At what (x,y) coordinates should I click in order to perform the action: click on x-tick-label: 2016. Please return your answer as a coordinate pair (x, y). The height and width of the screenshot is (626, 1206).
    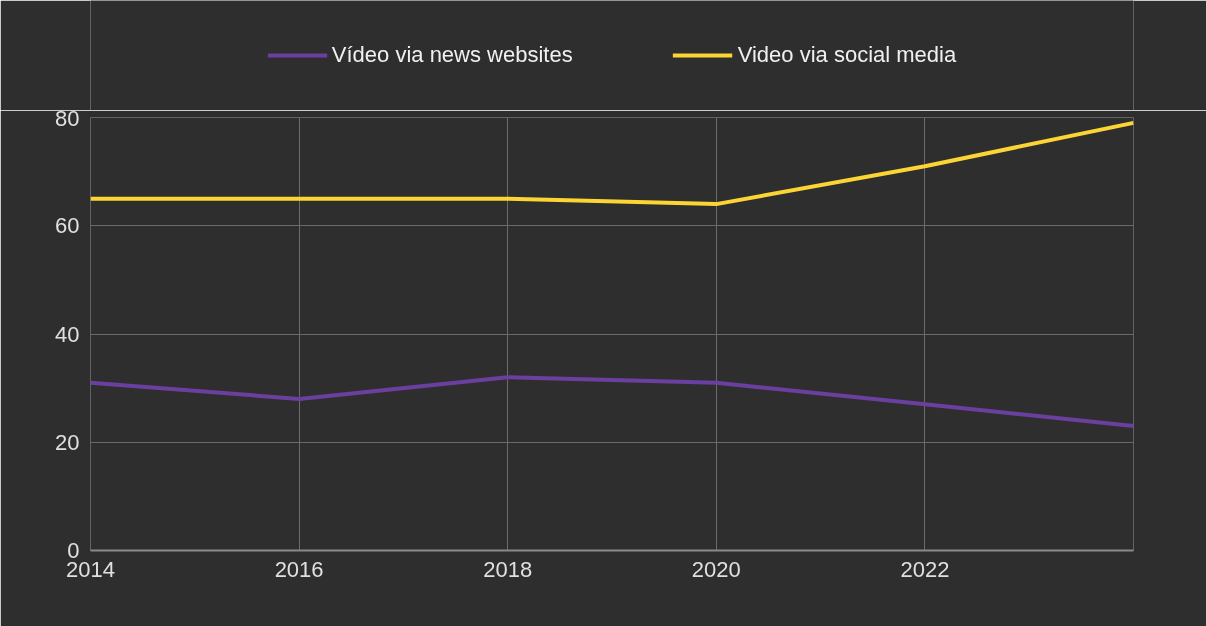
    Looking at the image, I should click on (299, 569).